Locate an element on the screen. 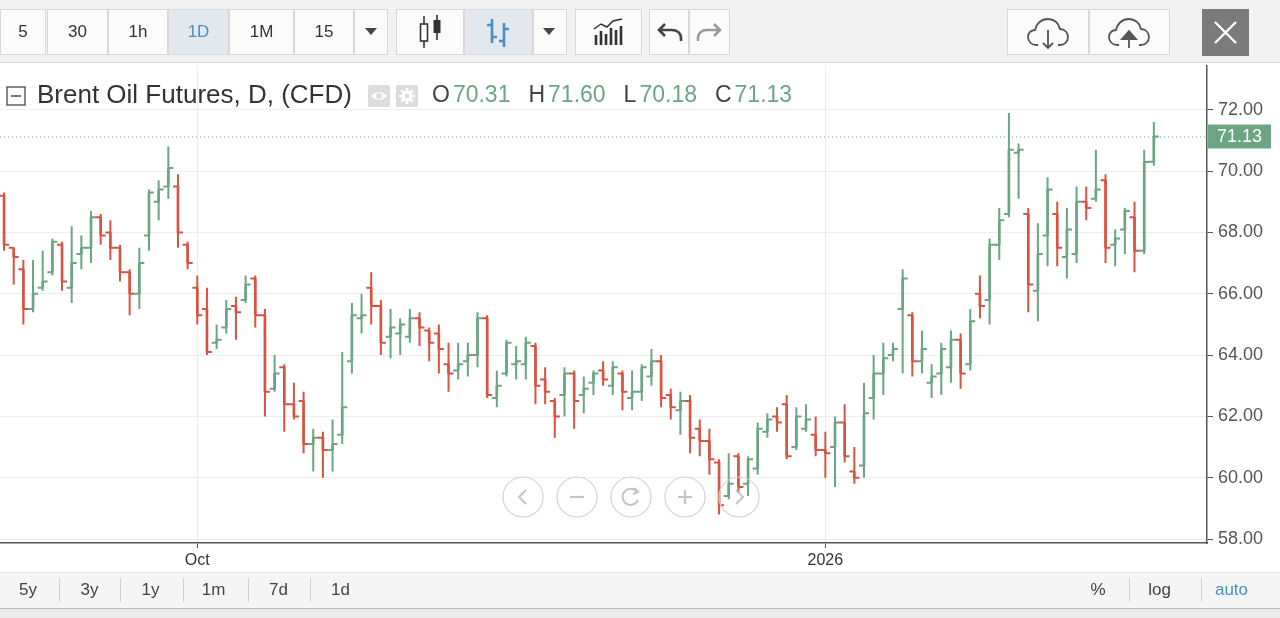 The height and width of the screenshot is (618, 1280). text: 7d is located at coordinates (278, 590).